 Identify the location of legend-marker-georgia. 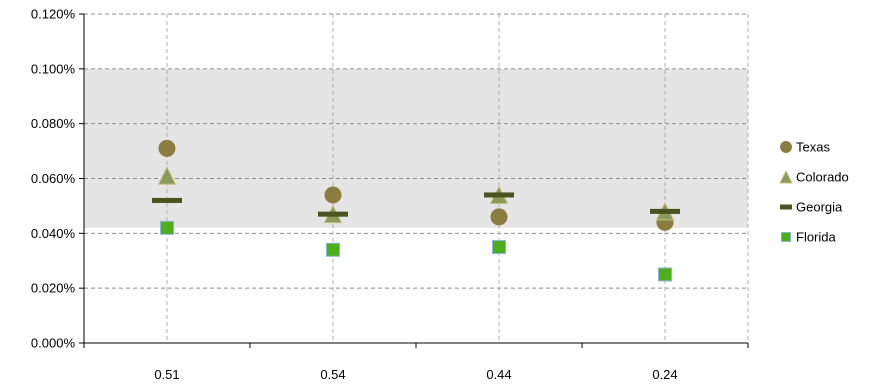
(786, 207).